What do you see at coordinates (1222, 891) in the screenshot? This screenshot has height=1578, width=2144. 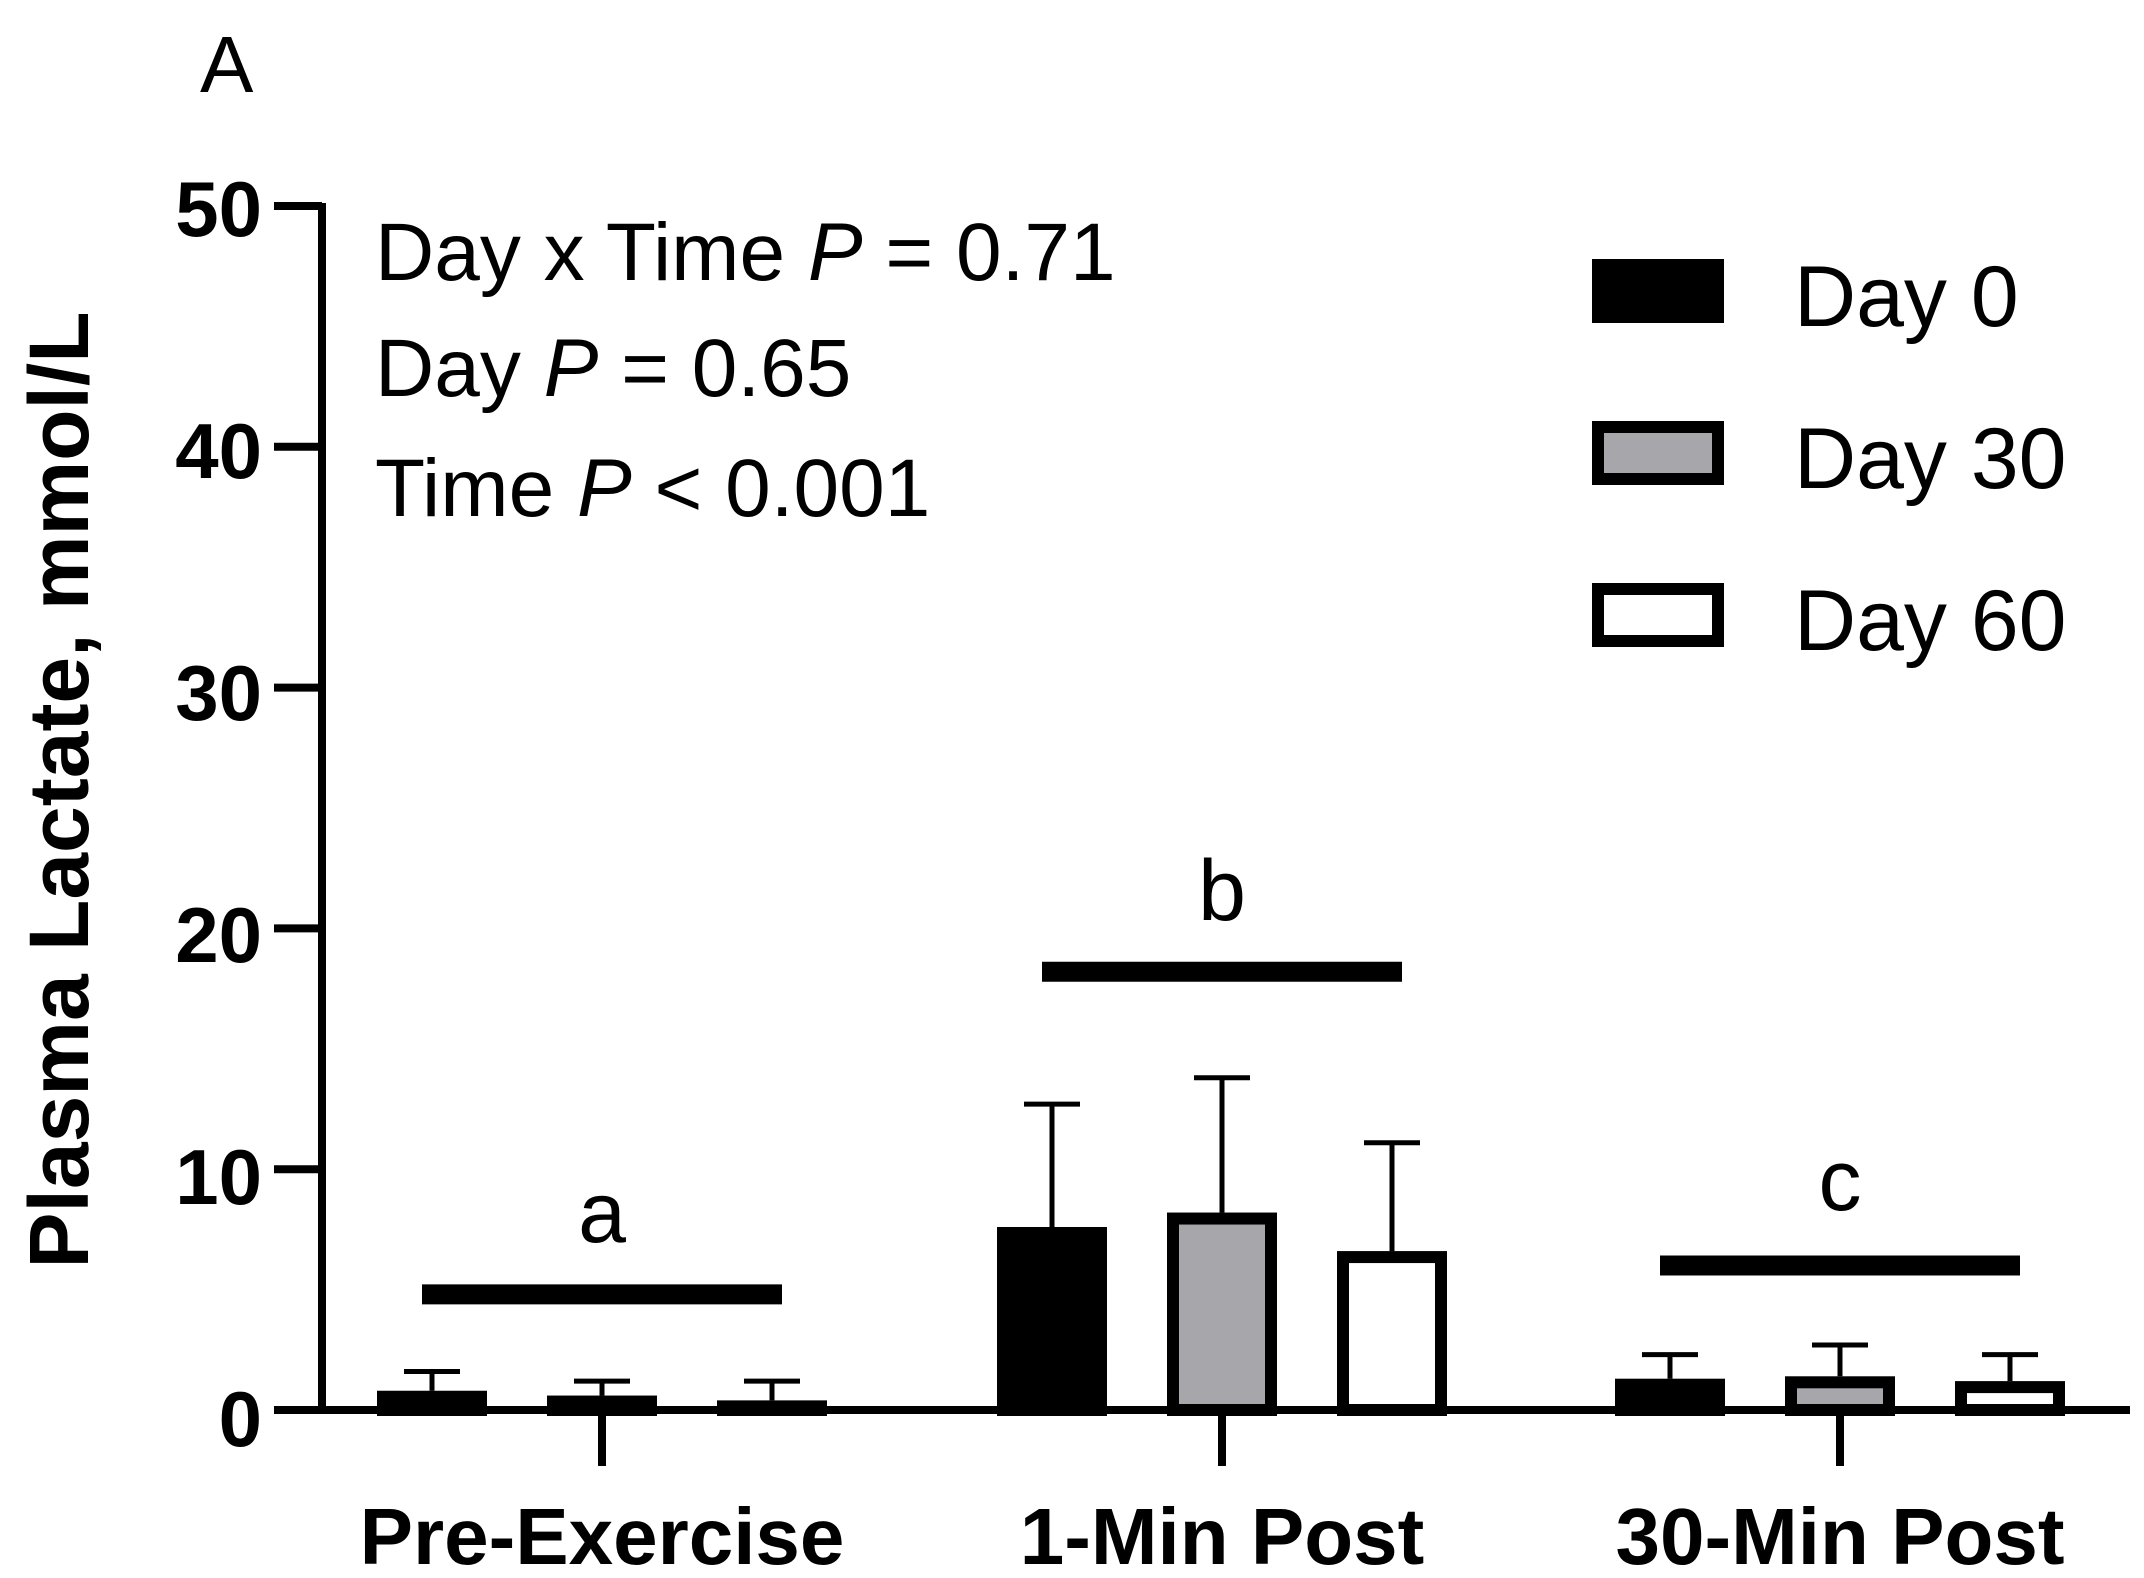 I see `significance-letter: b` at bounding box center [1222, 891].